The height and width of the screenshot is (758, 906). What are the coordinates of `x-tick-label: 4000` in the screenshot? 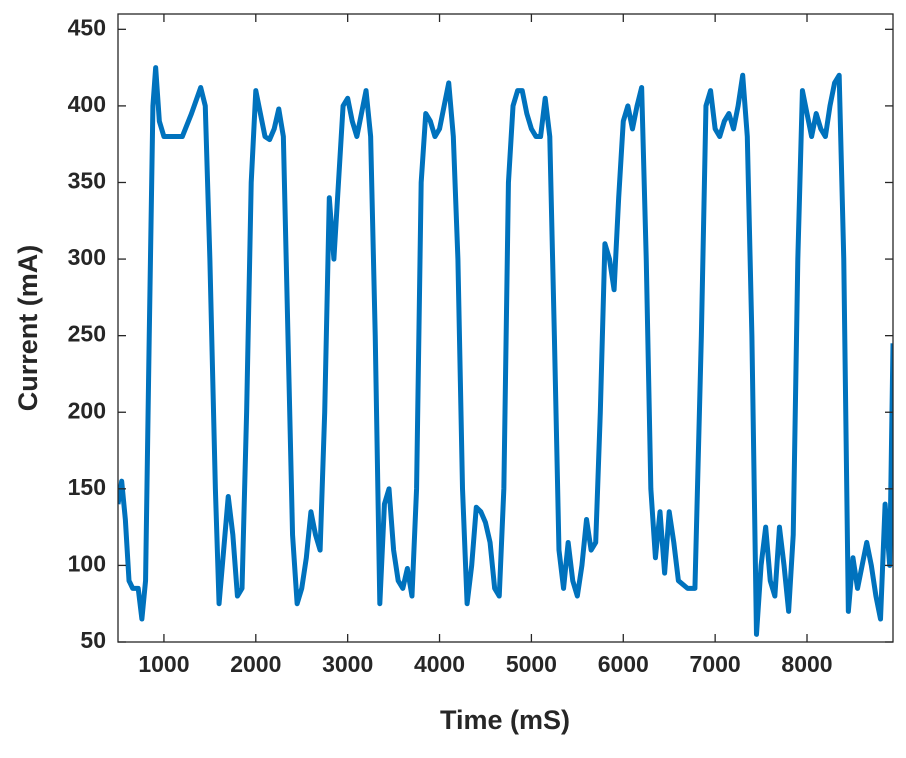 It's located at (439, 664).